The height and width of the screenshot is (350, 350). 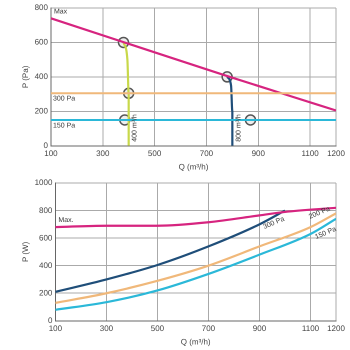 I want to click on line-series, so click(x=195, y=217).